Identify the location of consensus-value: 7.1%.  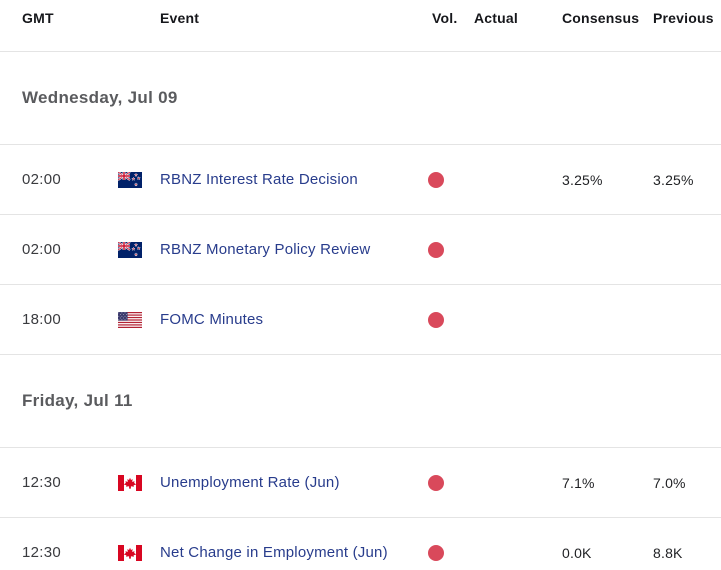
(578, 482).